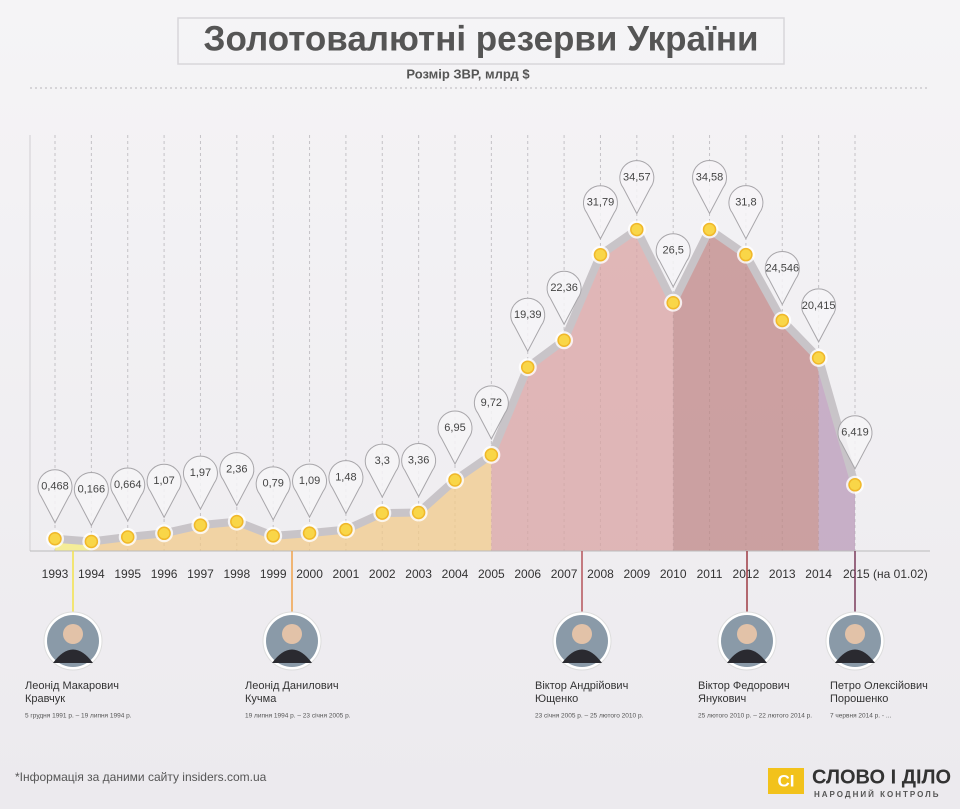  I want to click on data-label: 20,415, so click(819, 306).